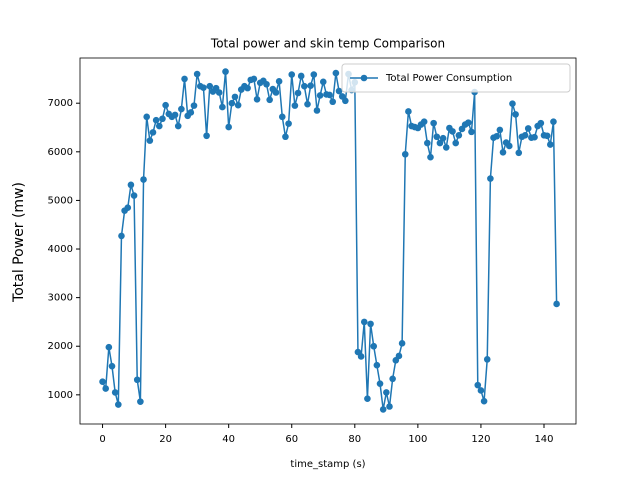 The image size is (640, 480). What do you see at coordinates (456, 78) in the screenshot?
I see `legend-box` at bounding box center [456, 78].